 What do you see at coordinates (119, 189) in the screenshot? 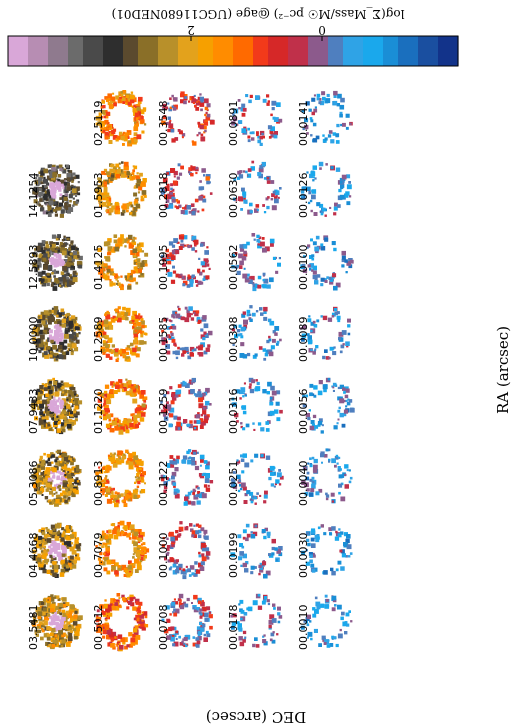
I see `age-panel: 01.5953` at bounding box center [119, 189].